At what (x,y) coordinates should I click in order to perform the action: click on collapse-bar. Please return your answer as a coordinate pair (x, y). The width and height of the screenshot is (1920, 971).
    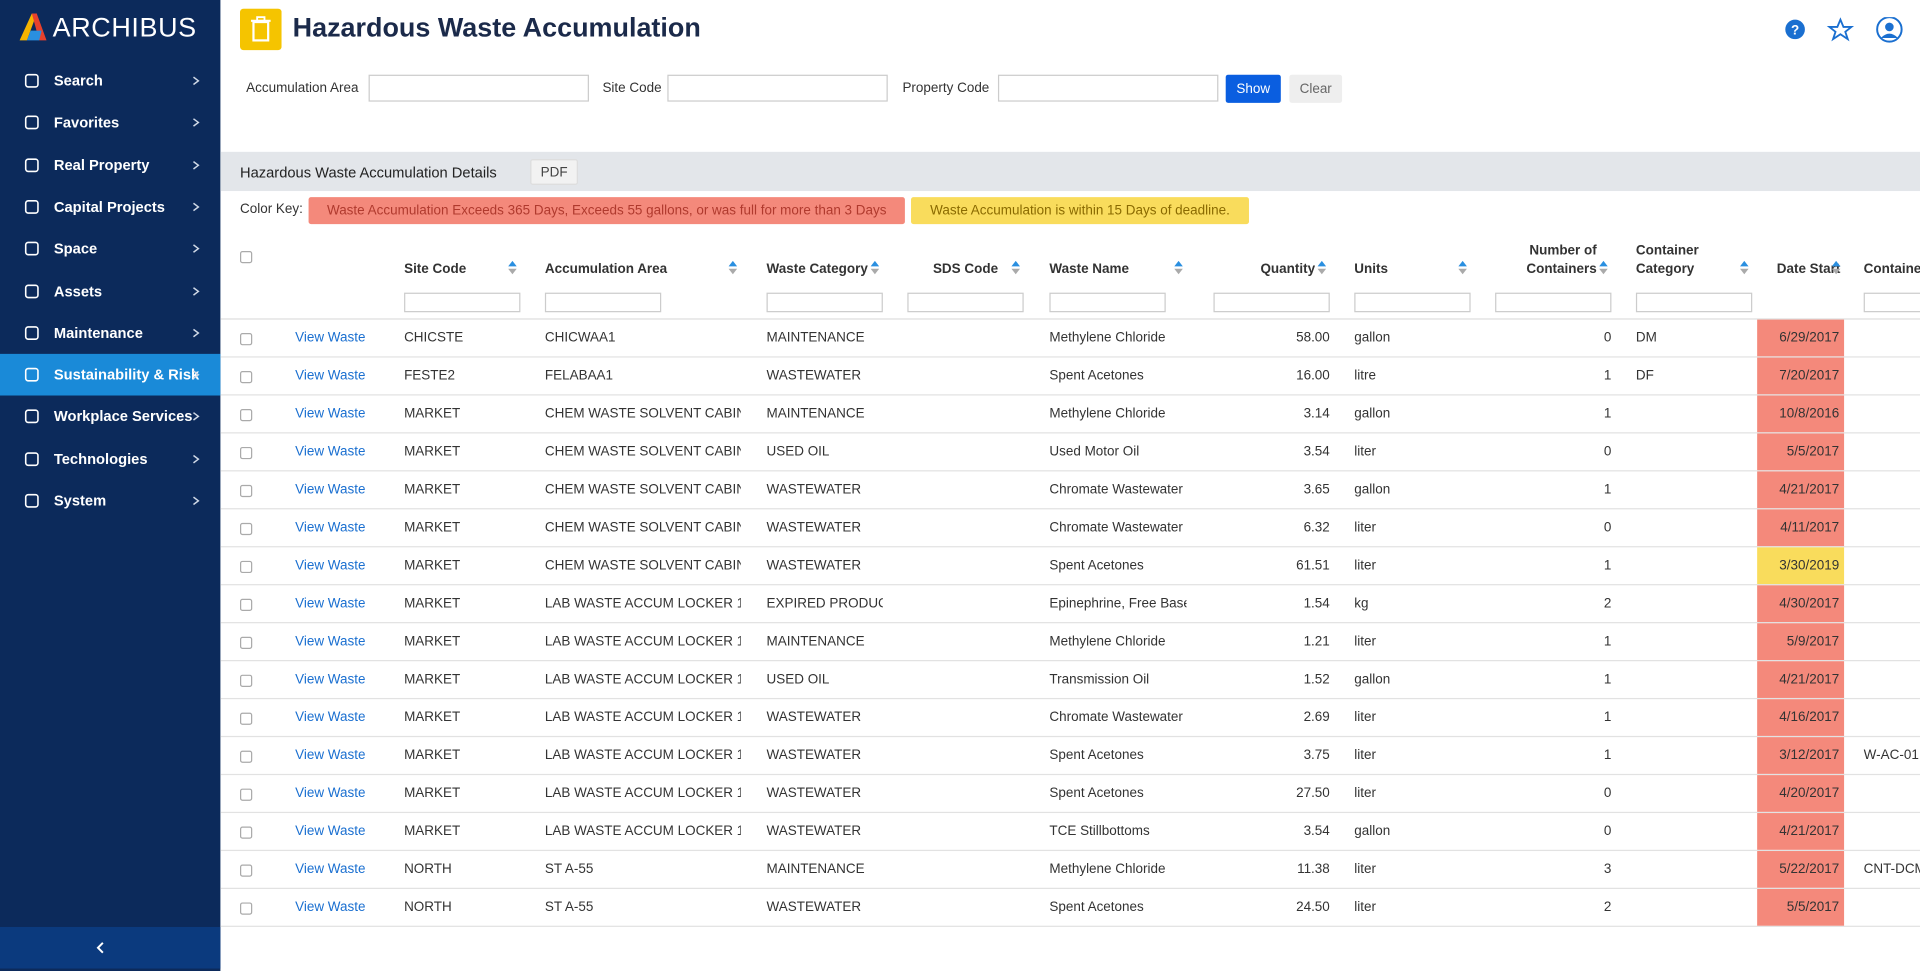
    Looking at the image, I should click on (110, 948).